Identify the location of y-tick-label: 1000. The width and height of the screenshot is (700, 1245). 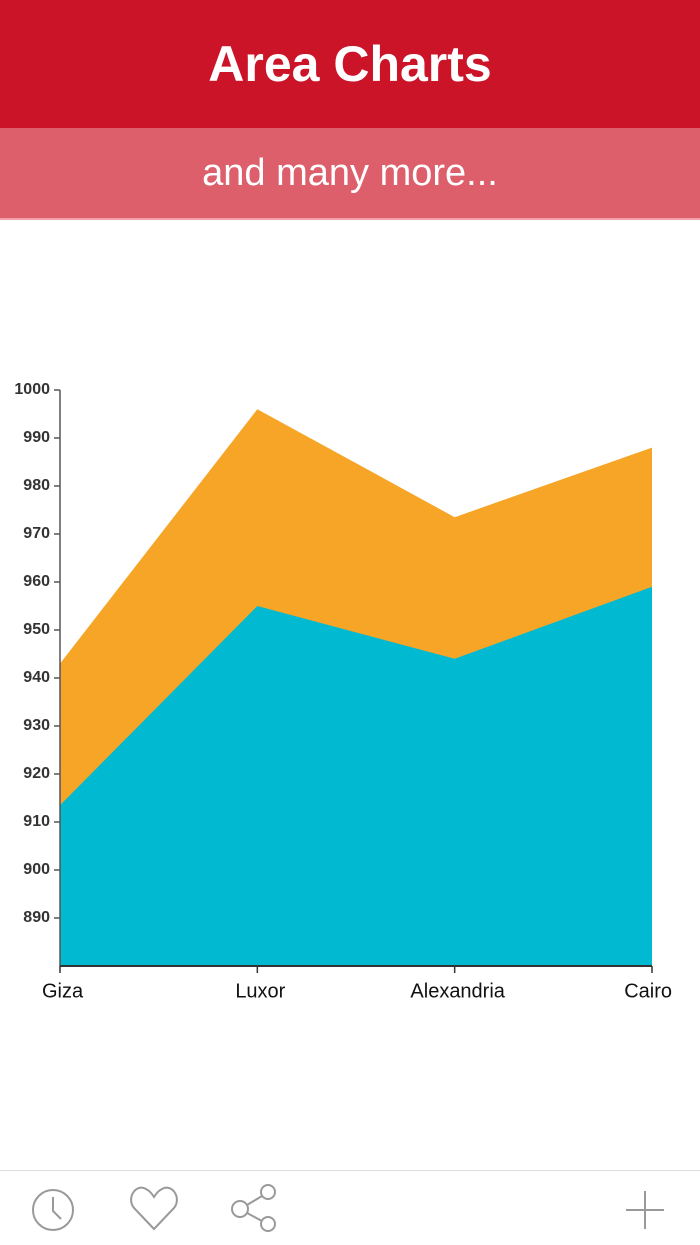
(32, 389).